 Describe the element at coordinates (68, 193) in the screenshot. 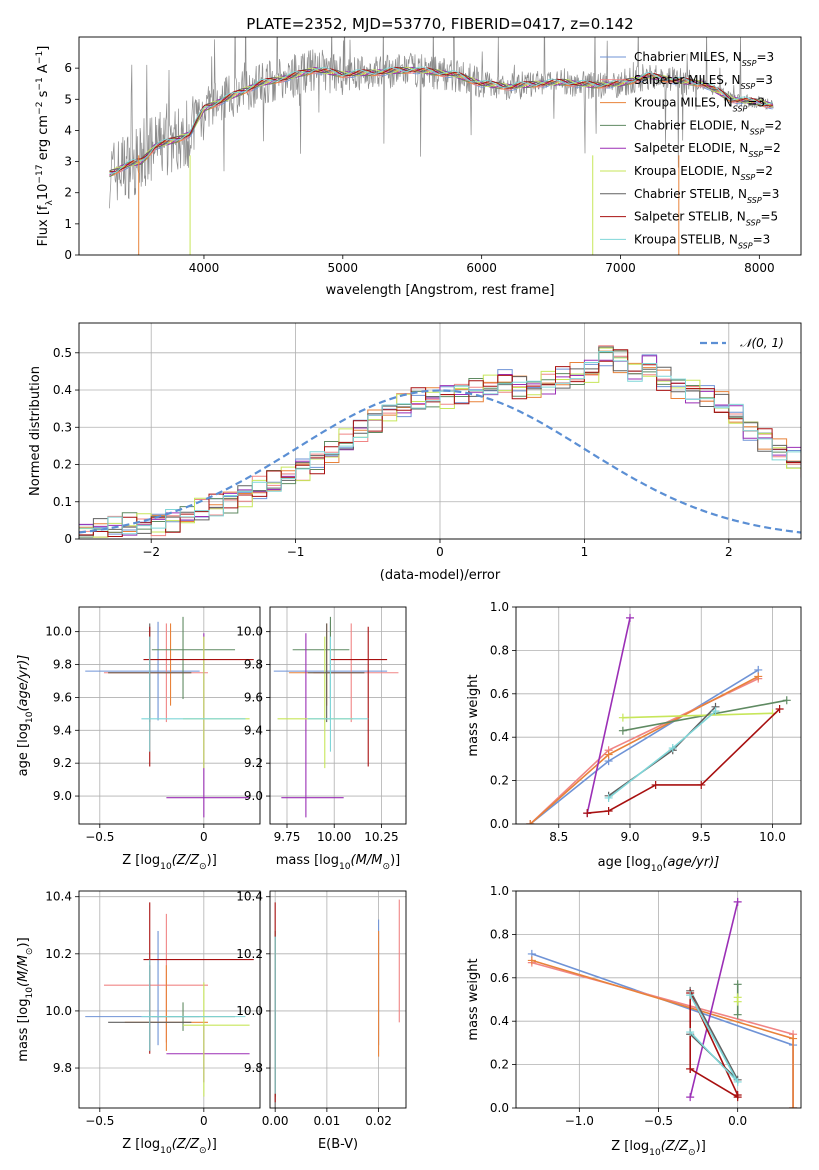

I see `y-tick-label: 2` at that location.